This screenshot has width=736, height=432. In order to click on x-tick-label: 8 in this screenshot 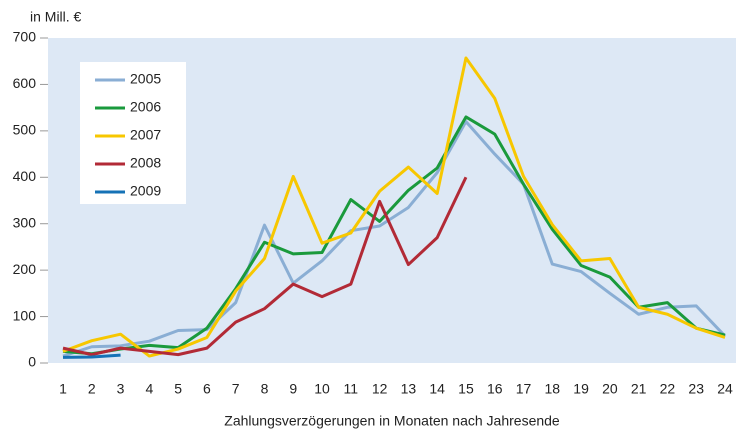, I will do `click(265, 389)`.